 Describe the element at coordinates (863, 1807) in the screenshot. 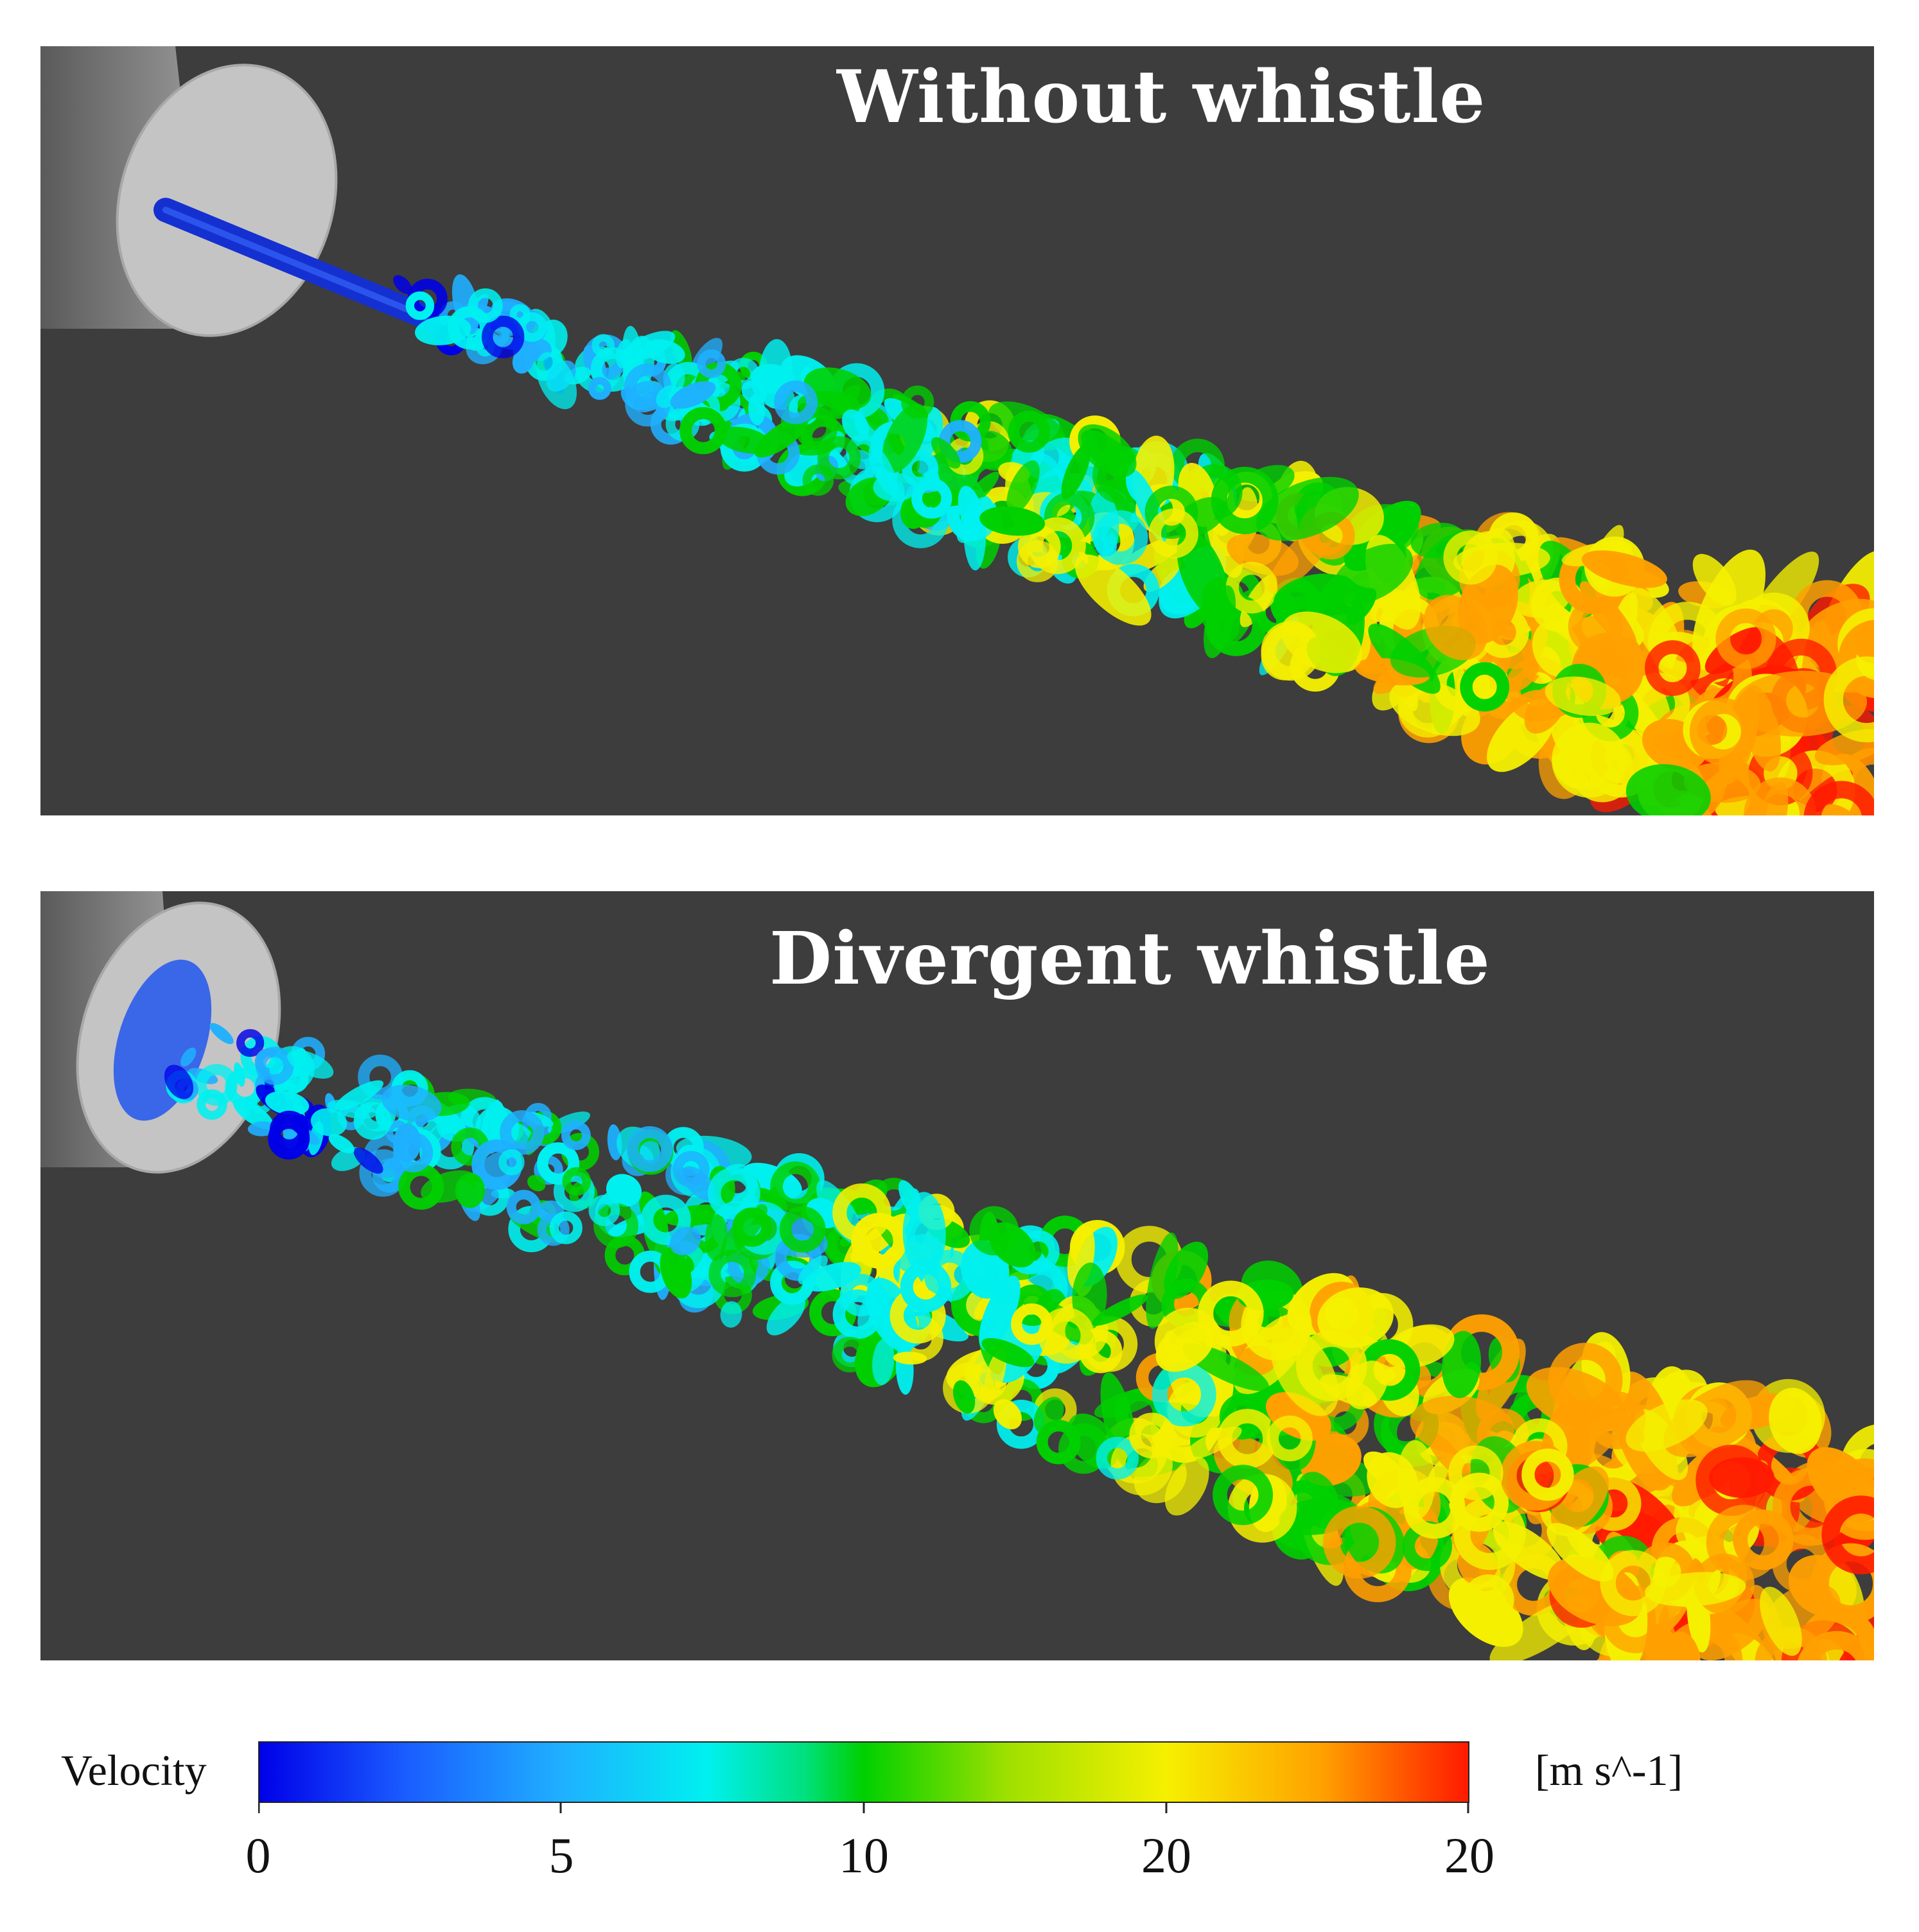

I see `colorbar-tick-marks` at that location.